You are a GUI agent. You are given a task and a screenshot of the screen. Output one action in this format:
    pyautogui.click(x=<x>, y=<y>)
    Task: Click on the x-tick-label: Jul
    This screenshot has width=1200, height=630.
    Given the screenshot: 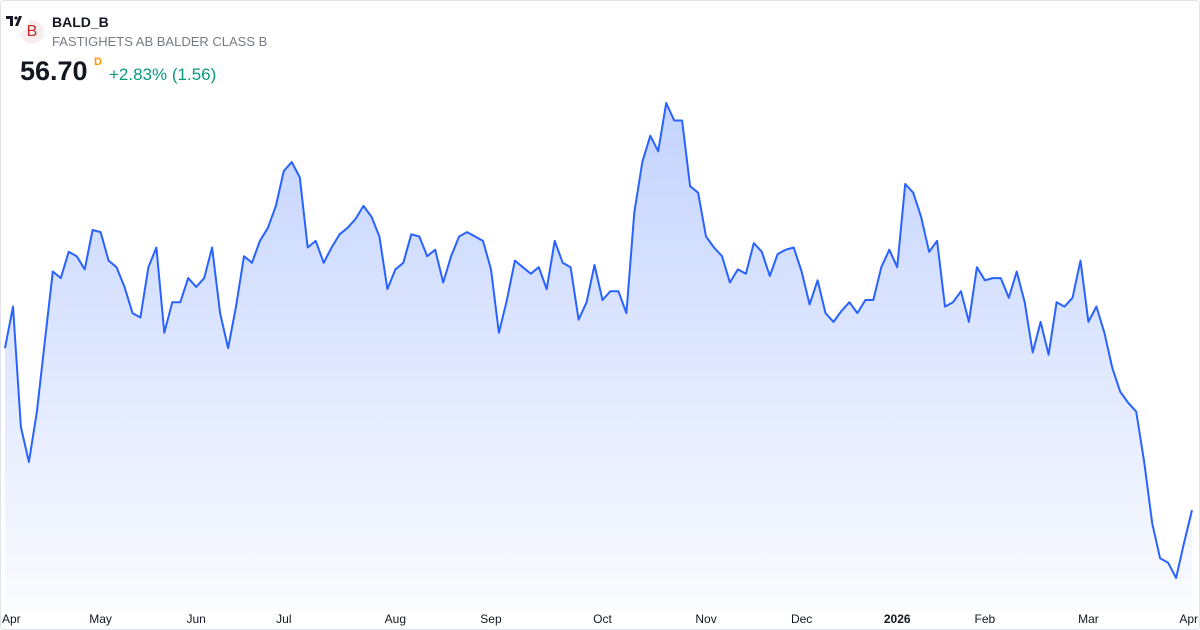 What is the action you would take?
    pyautogui.click(x=283, y=619)
    